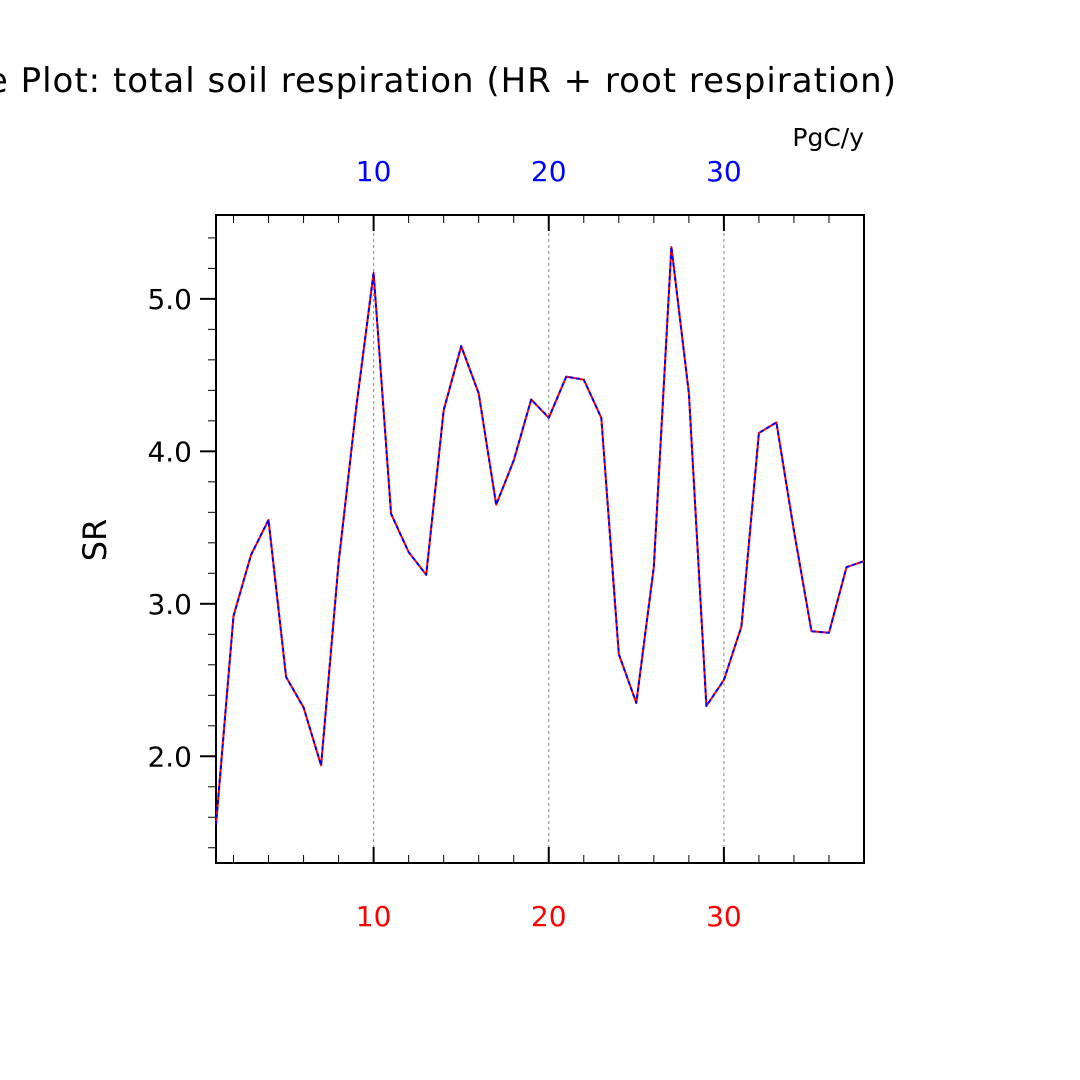 Image resolution: width=1080 pixels, height=1080 pixels. Describe the element at coordinates (549, 916) in the screenshot. I see `x-bottom-tick-label: 20` at that location.